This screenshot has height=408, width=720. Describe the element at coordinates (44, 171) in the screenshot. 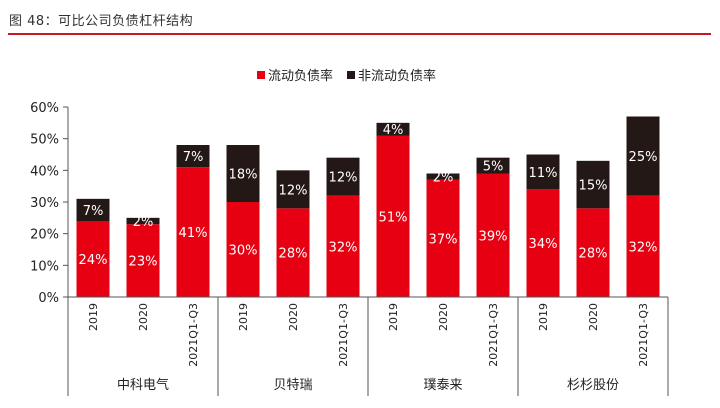

I see `y-tick-label: 40%` at that location.